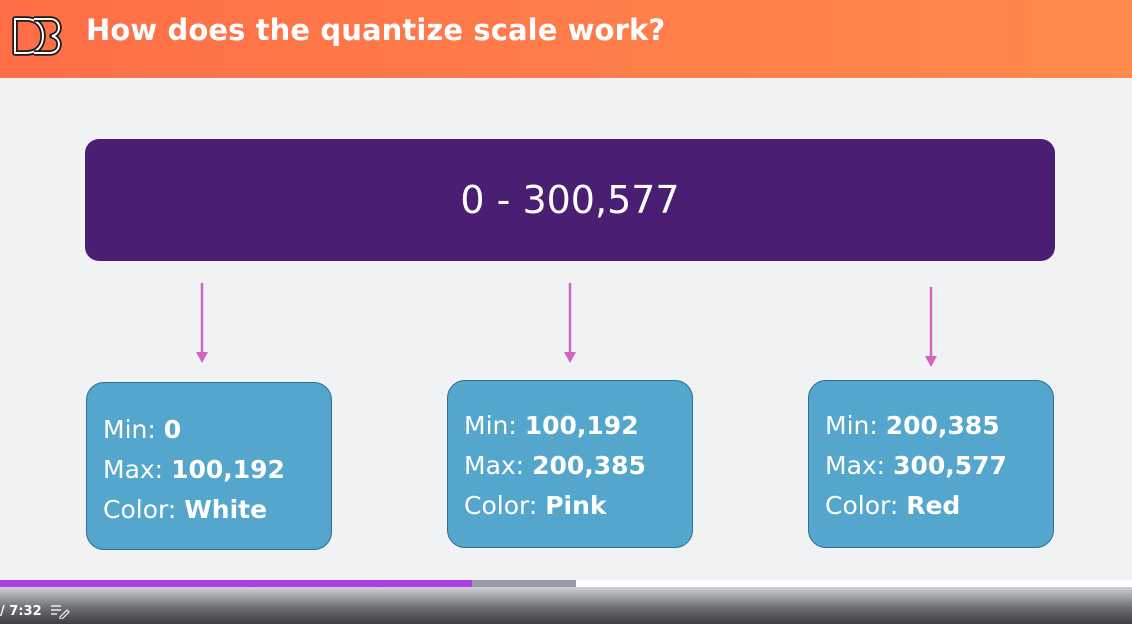 The width and height of the screenshot is (1132, 624). I want to click on domain-range-label: 0 - 300,577, so click(570, 200).